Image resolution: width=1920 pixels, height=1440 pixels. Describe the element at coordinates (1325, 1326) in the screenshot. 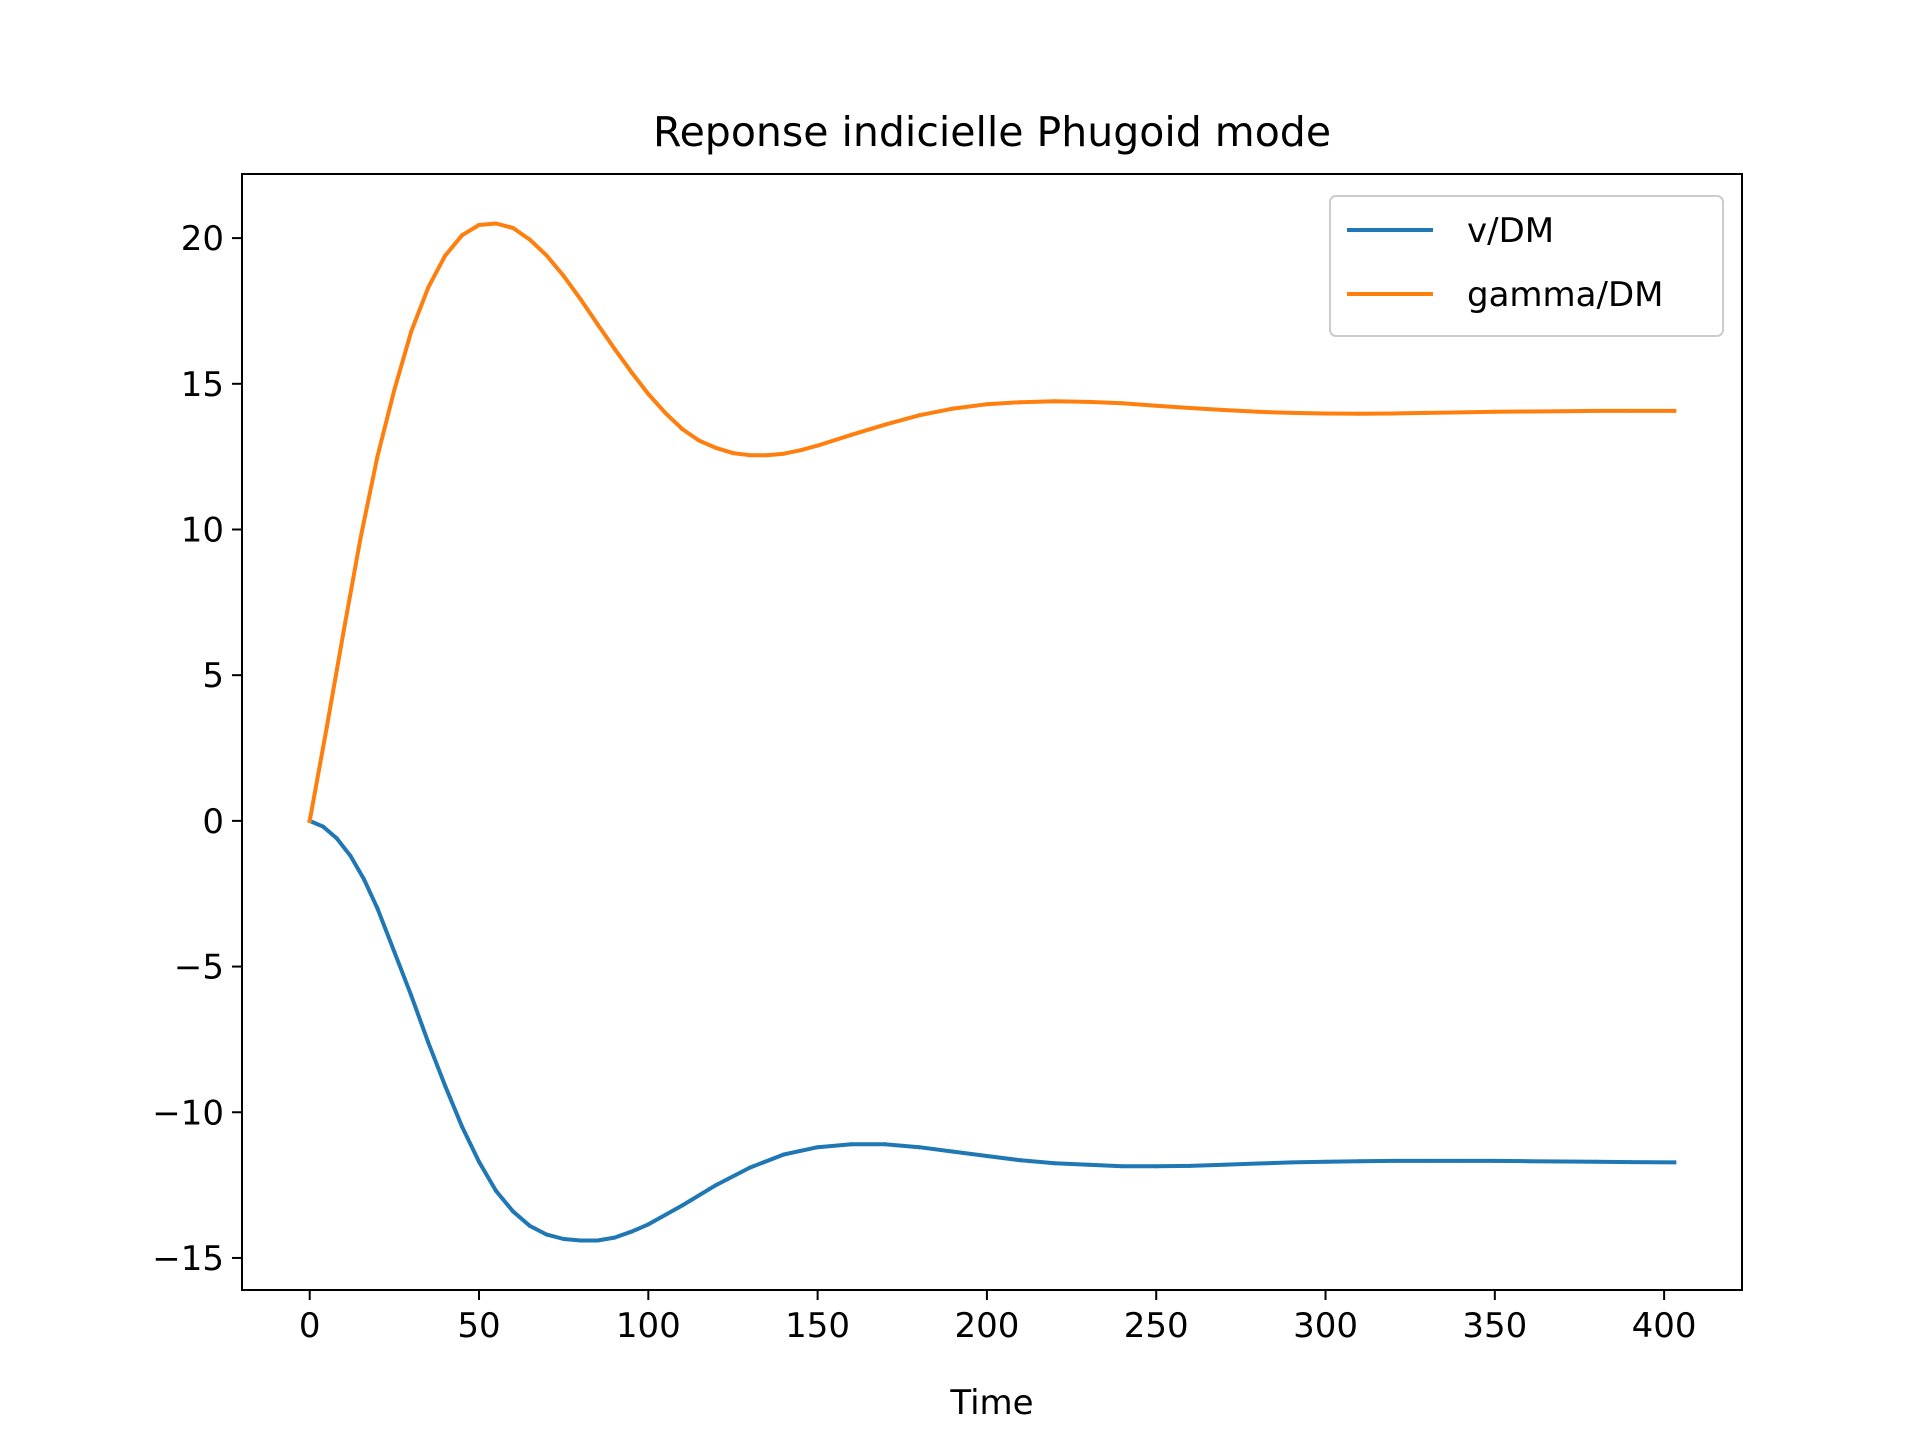

I see `x-tick-label: 300` at that location.